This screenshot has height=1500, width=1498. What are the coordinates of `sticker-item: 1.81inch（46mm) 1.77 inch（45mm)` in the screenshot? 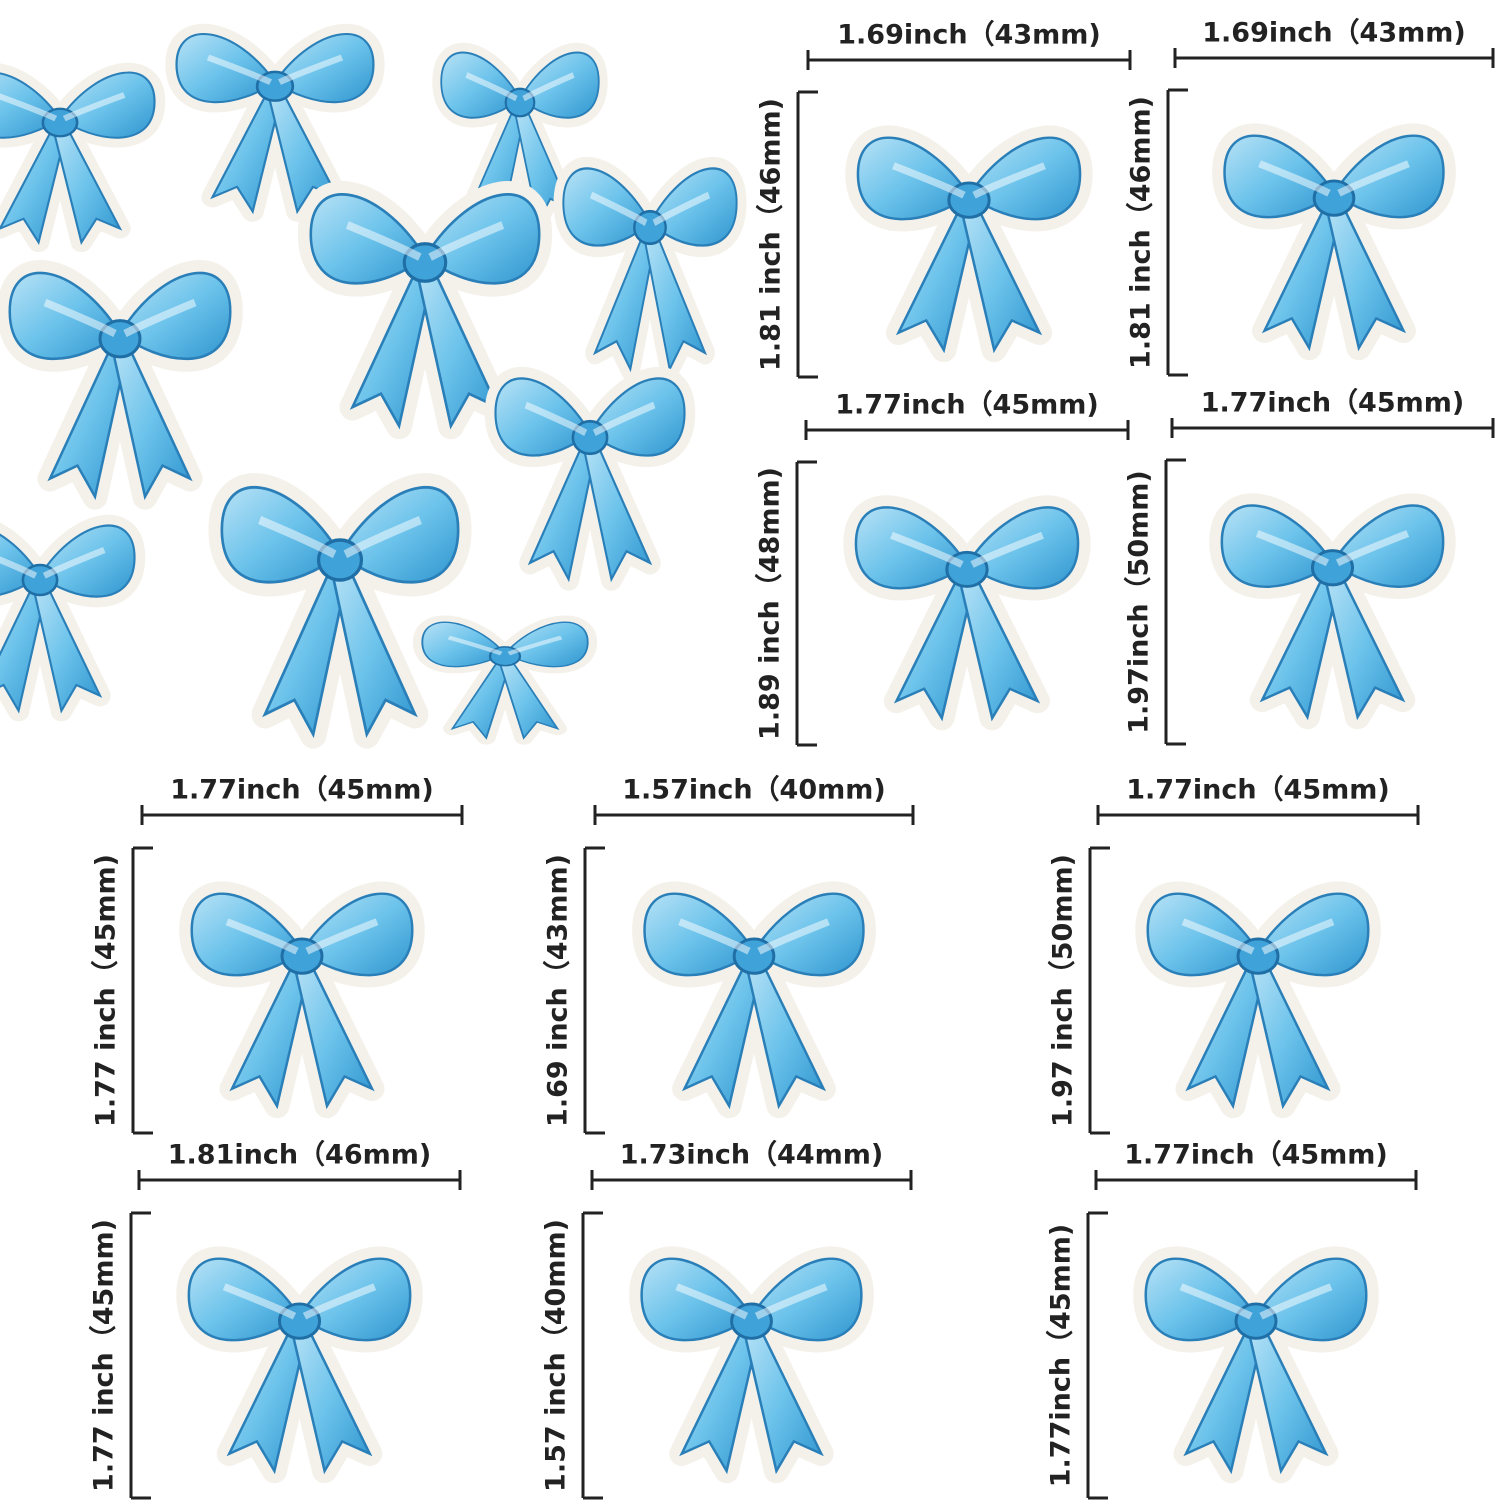 It's located at (275, 1320).